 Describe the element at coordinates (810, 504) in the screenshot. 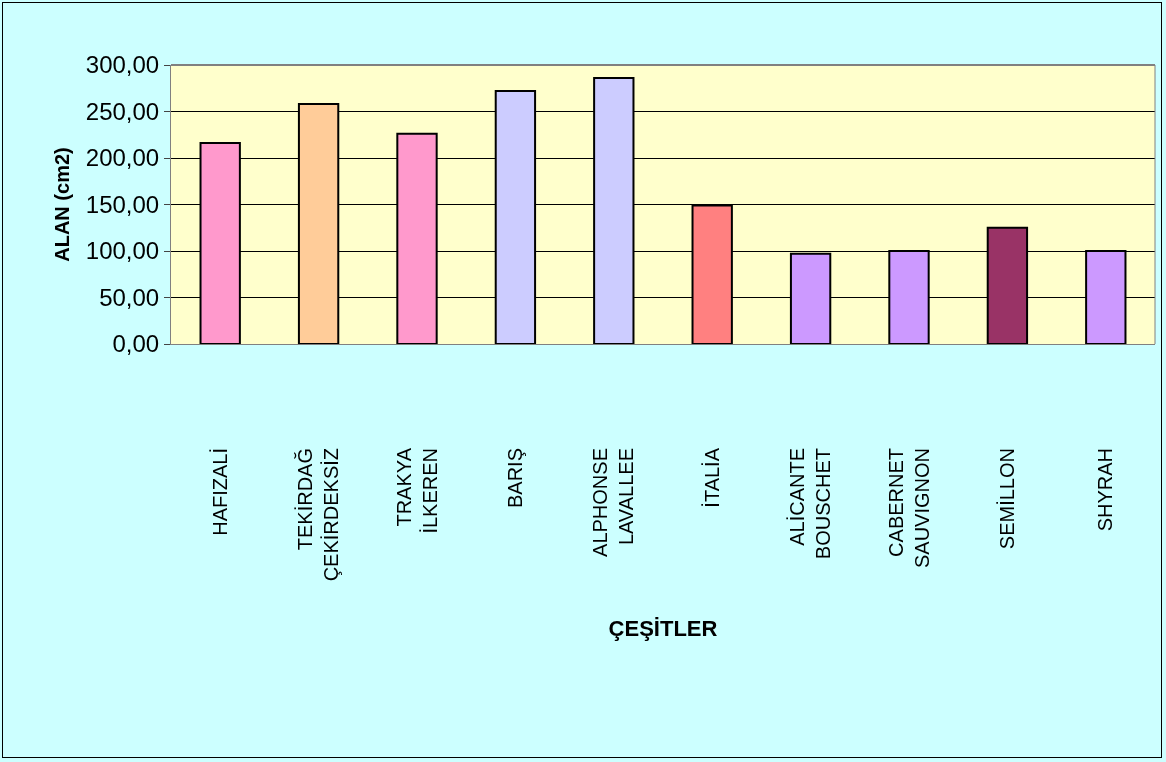

I see `x-tick-label: ALİCANTE BOUSCHET` at that location.